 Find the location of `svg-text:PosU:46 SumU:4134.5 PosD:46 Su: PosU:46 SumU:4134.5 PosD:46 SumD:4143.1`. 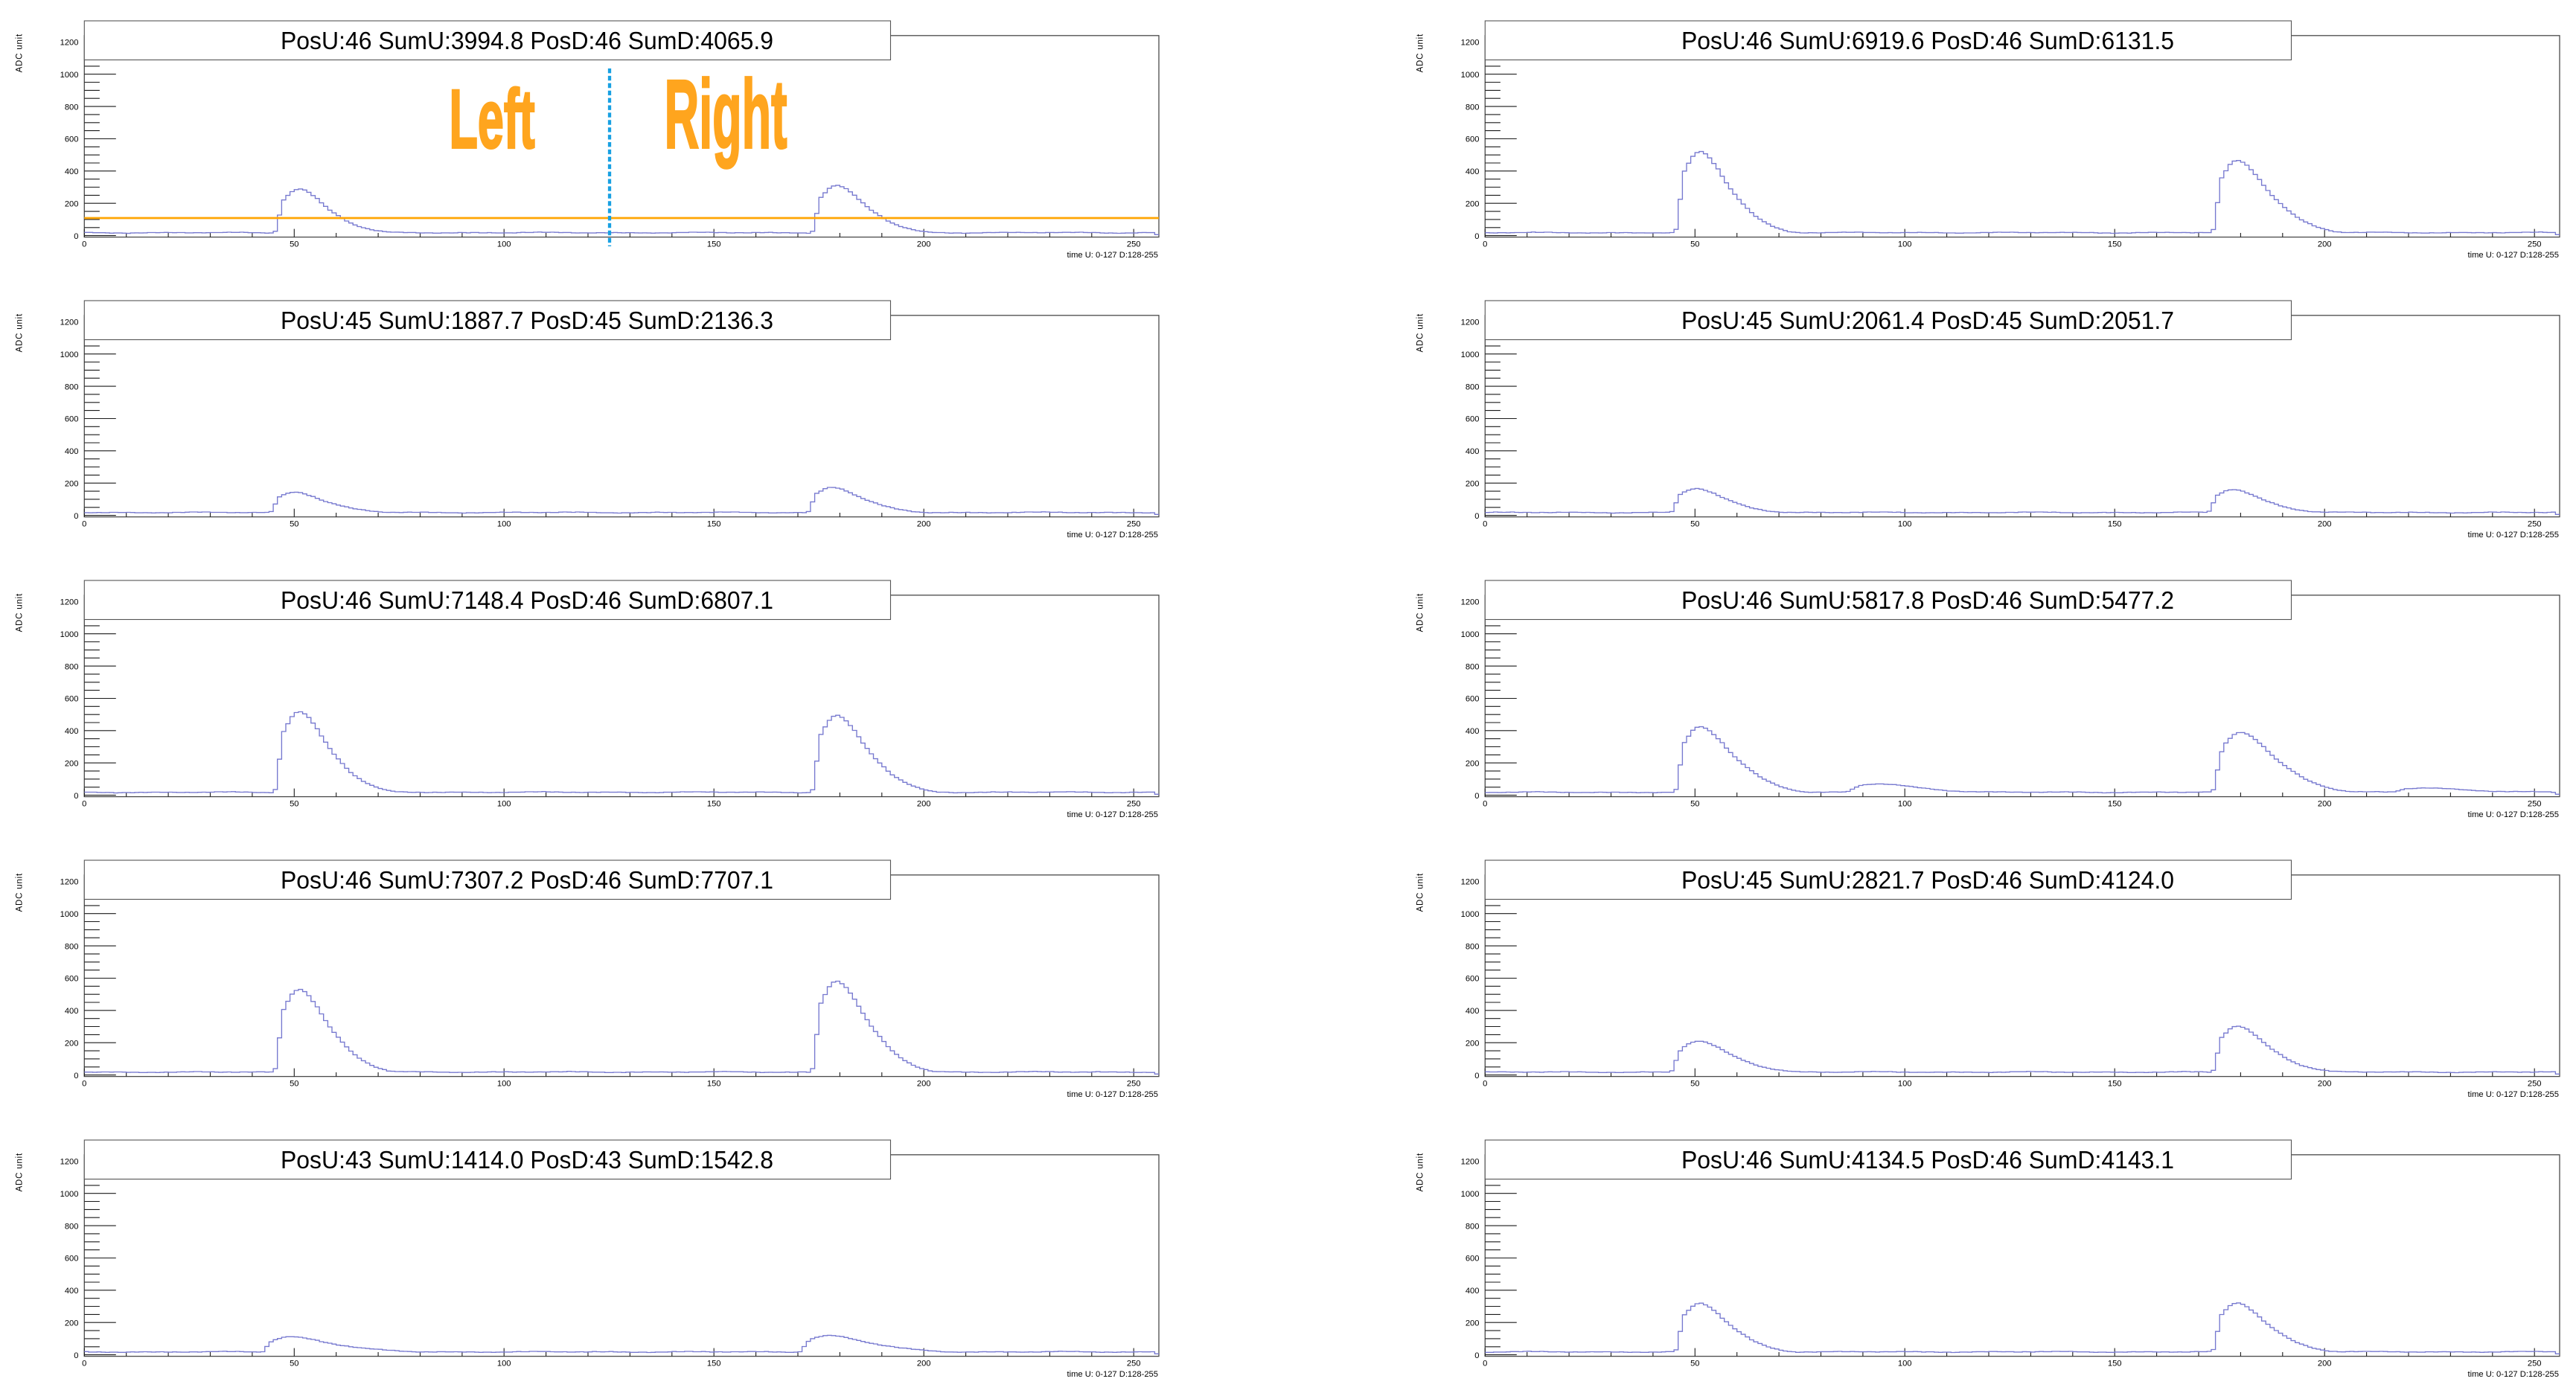

svg-text:PosU:46 SumU:4134.5 PosD:46 Su: PosU:46 SumU:4134.5 PosD:46 SumD:4143.1 is located at coordinates (1927, 1160).